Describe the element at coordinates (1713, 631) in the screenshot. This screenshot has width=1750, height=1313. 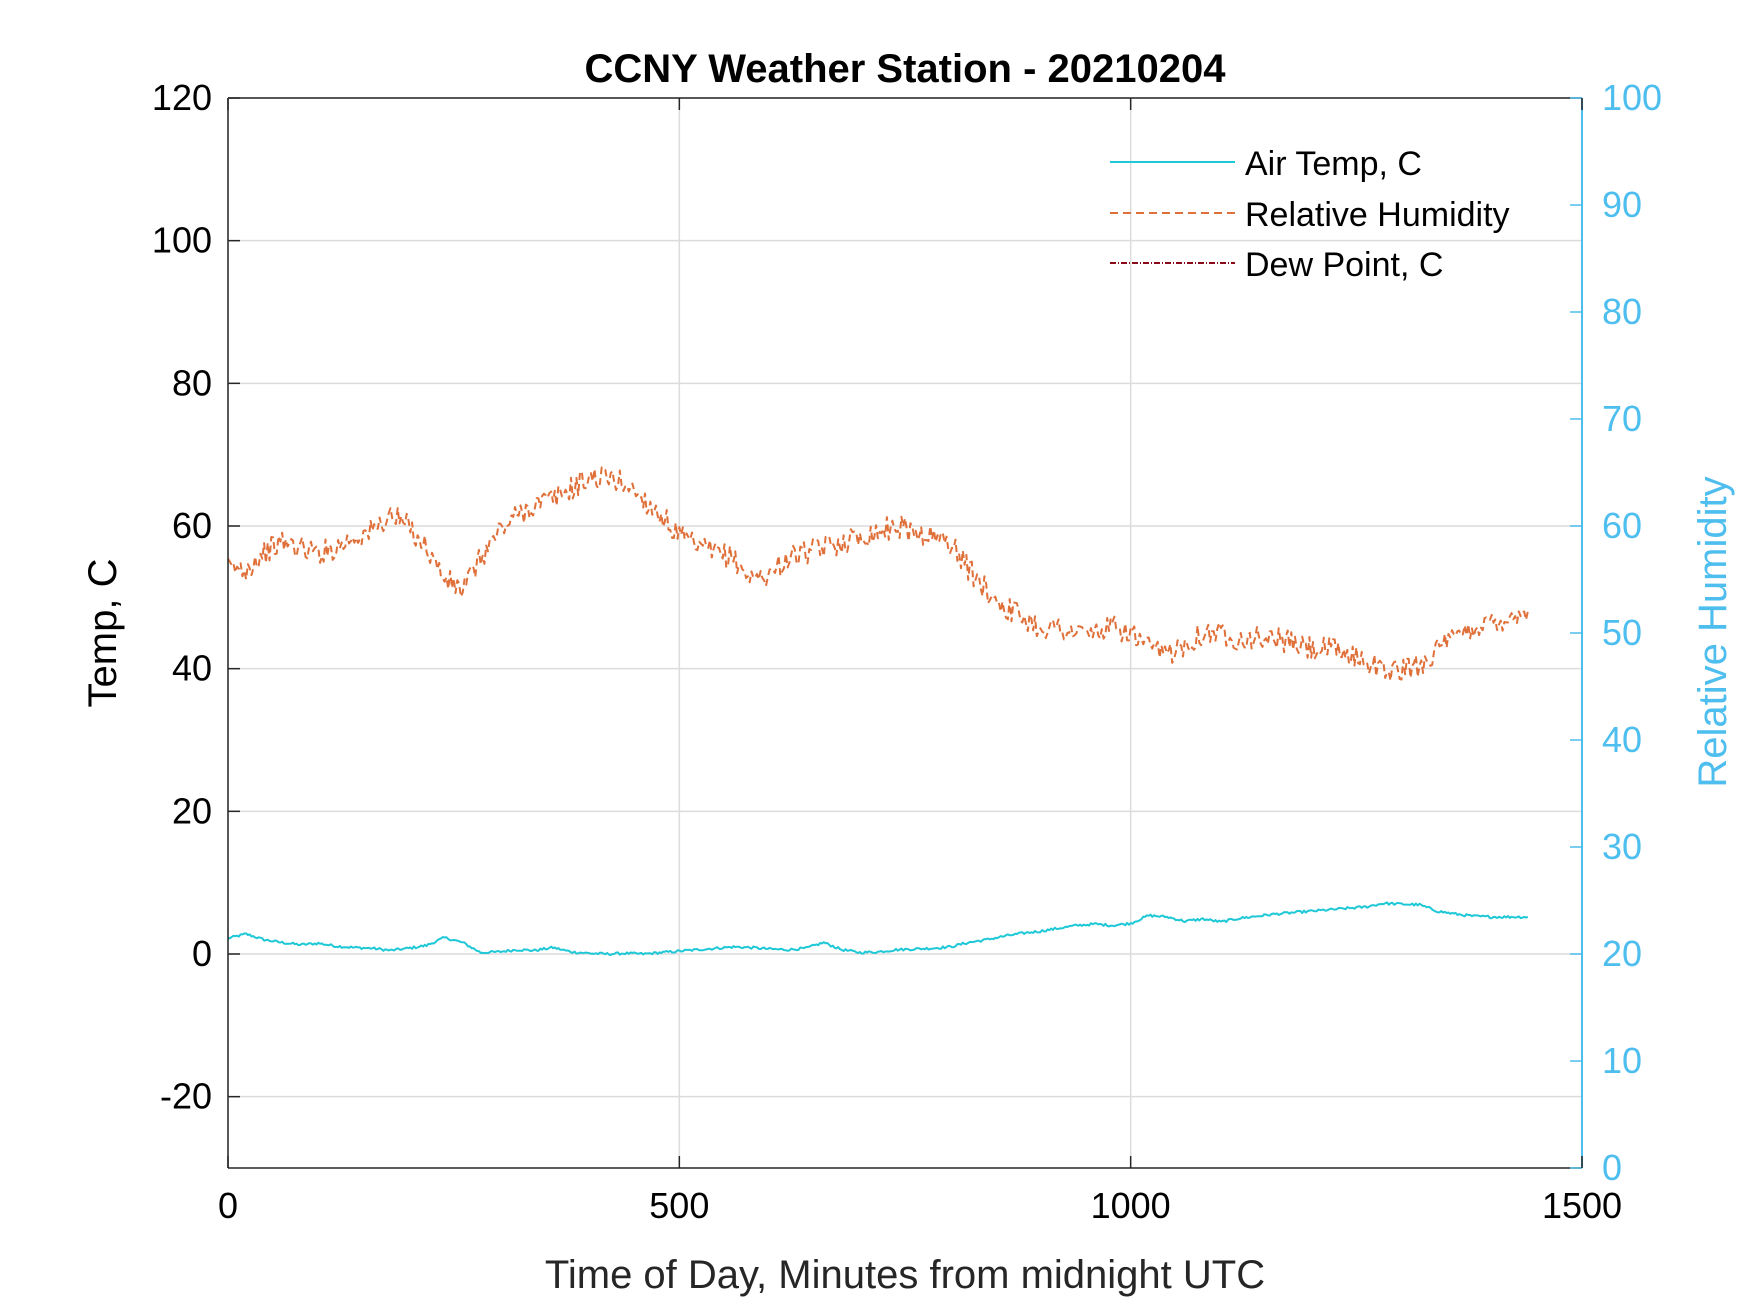
I see `y-axis-right-label: Relative Humidity` at that location.